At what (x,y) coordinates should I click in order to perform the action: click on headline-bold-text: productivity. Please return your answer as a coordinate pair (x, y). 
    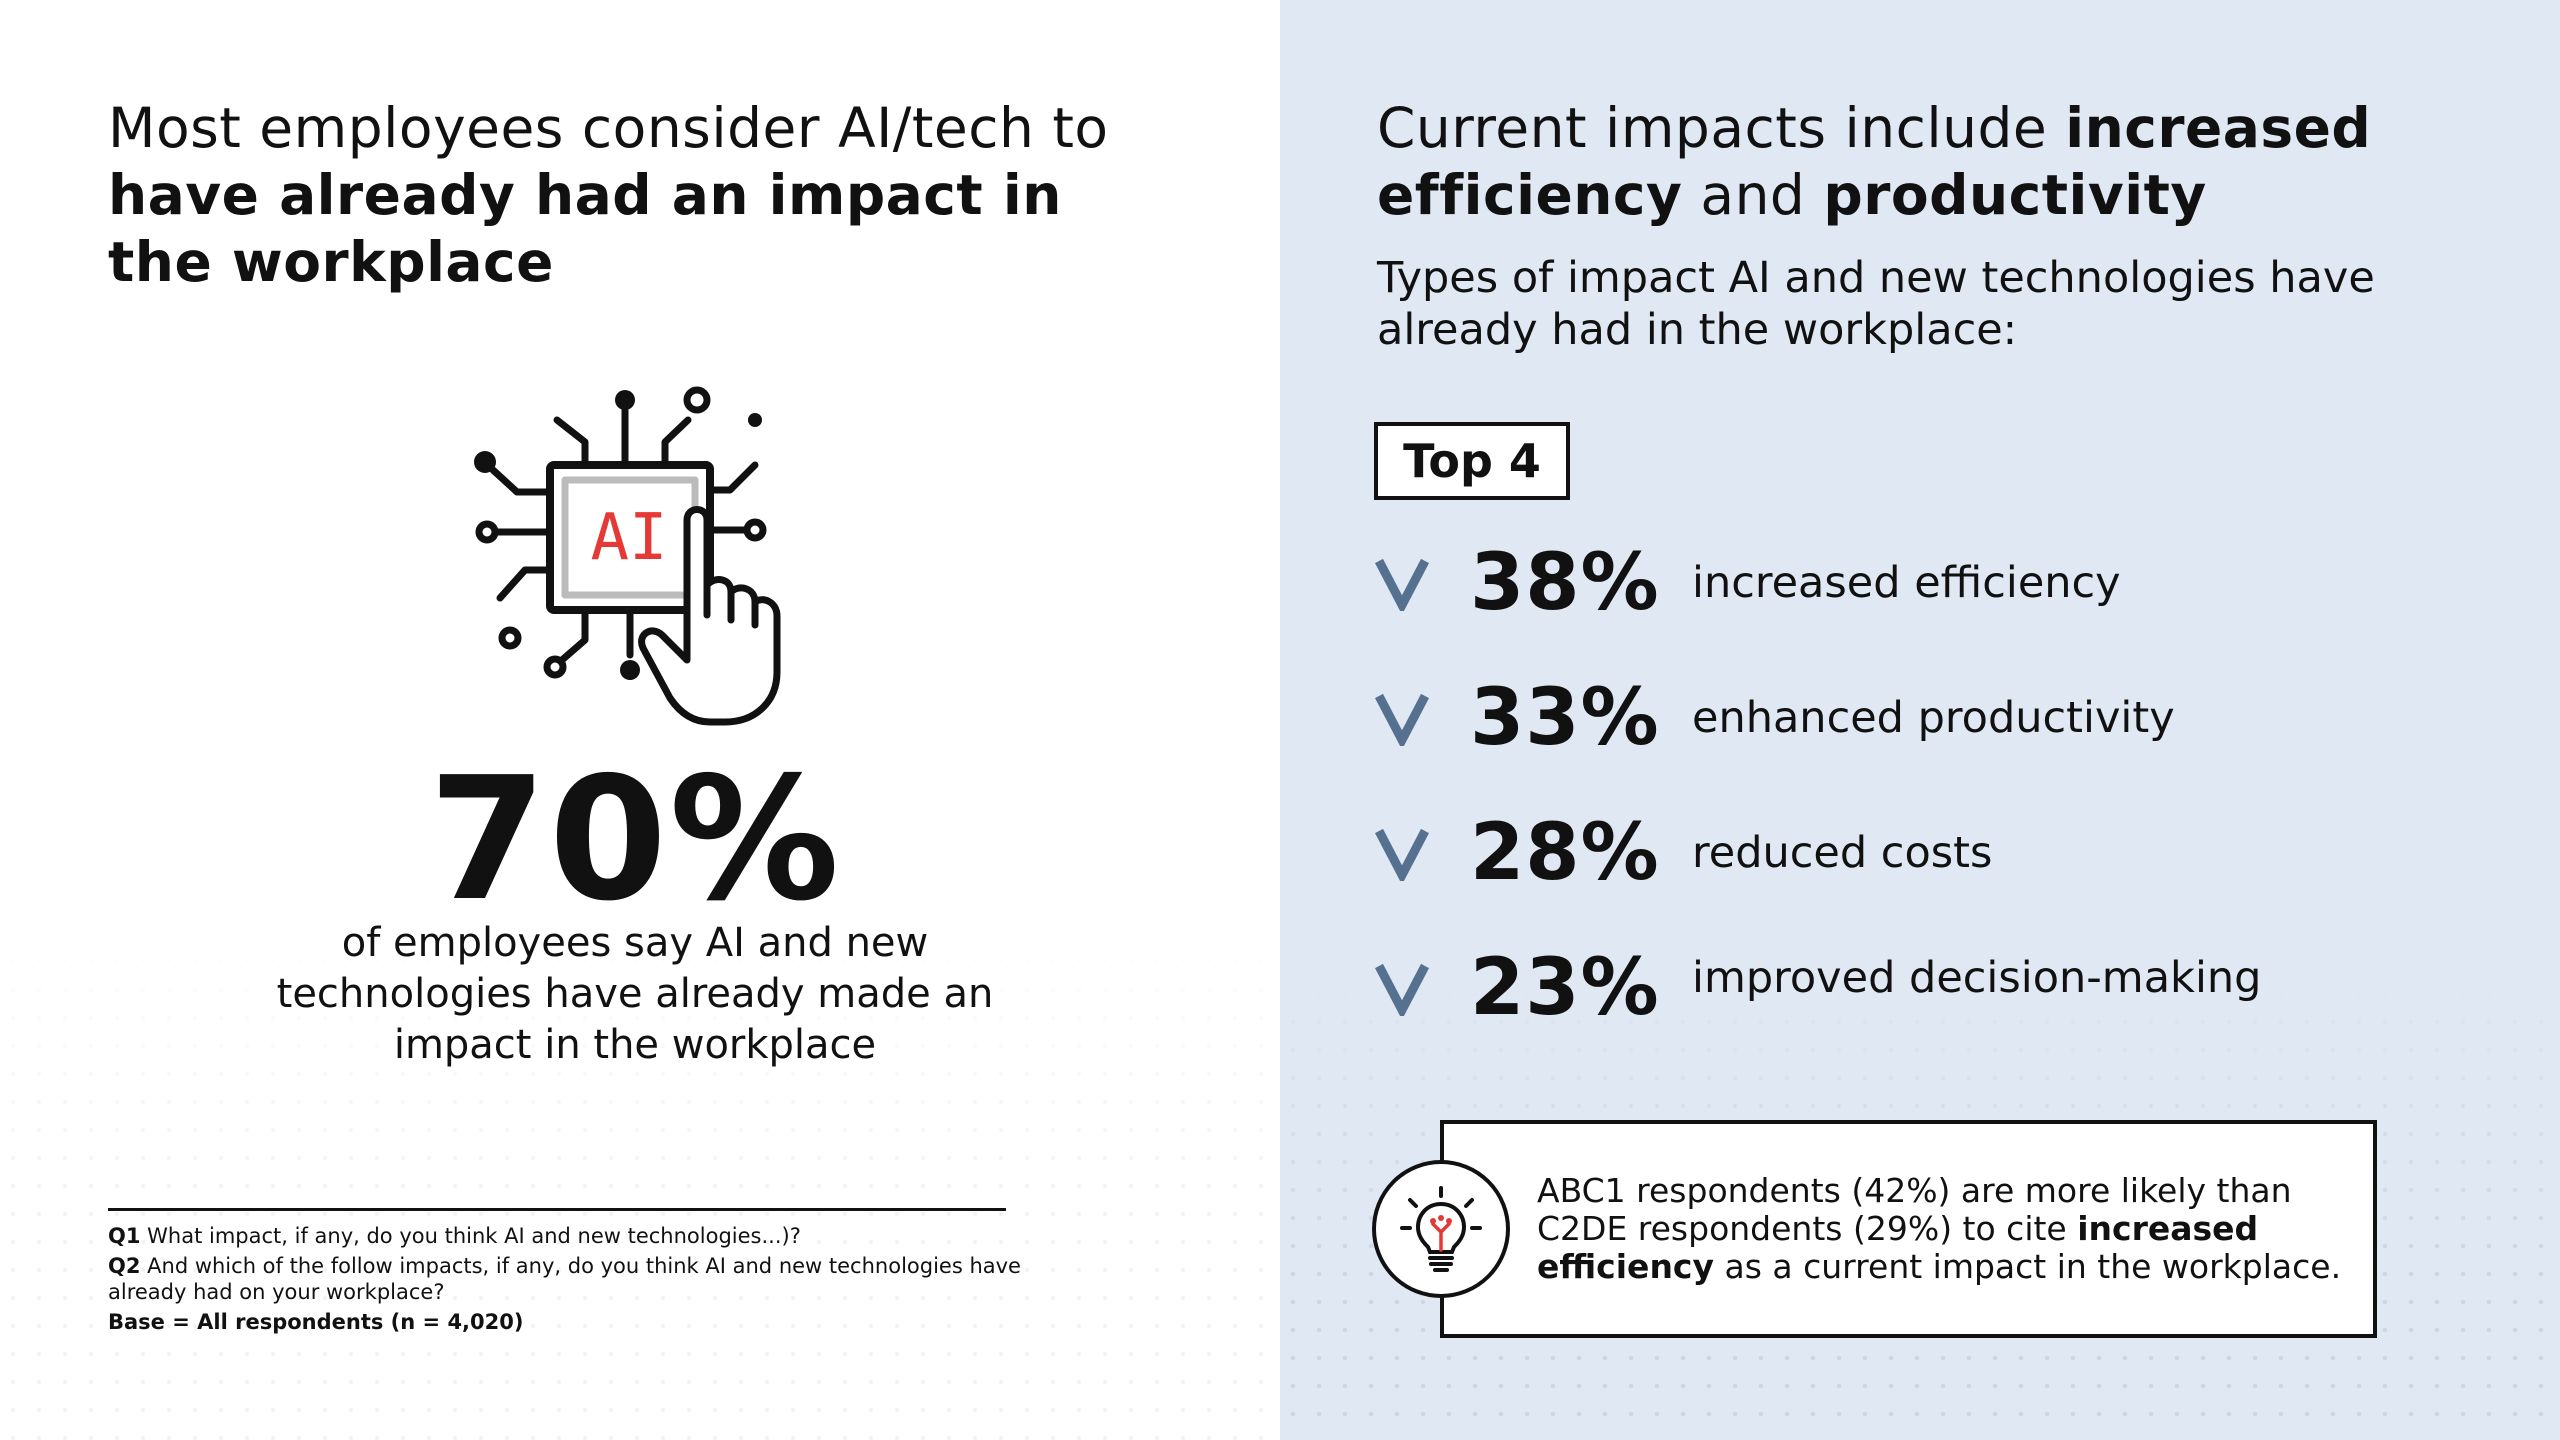
    Looking at the image, I should click on (2015, 195).